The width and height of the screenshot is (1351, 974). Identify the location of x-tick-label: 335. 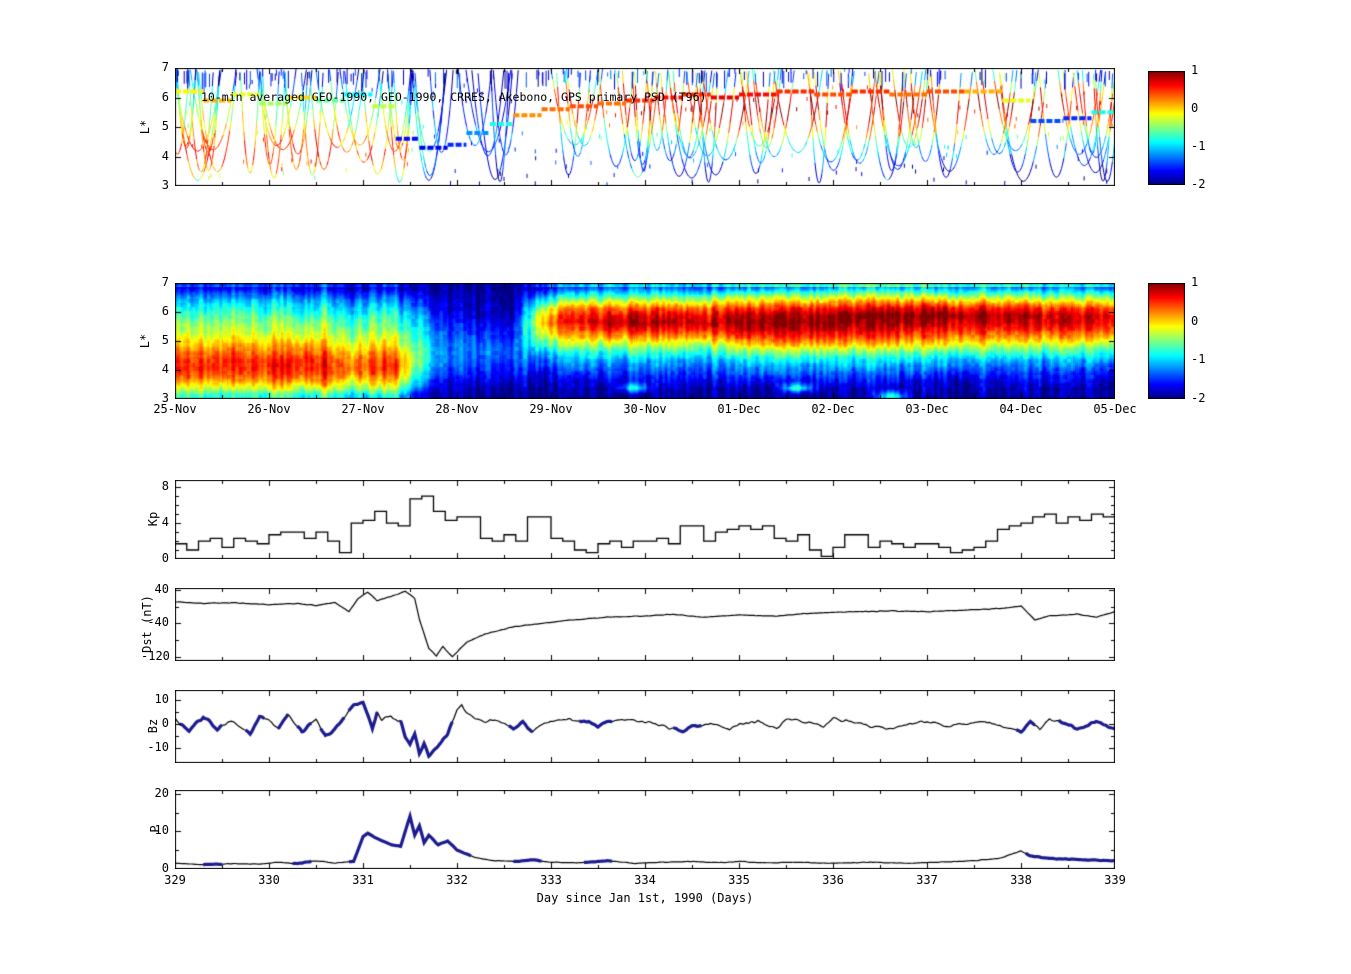
(739, 880).